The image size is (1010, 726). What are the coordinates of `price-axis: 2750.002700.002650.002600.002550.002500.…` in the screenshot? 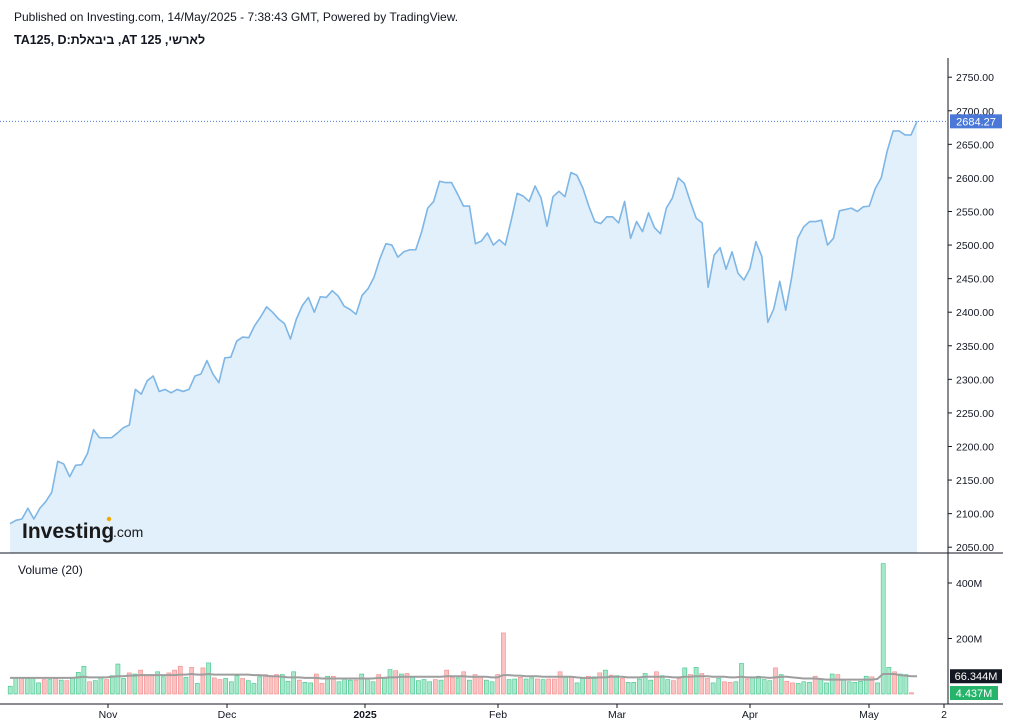 It's located at (971, 313).